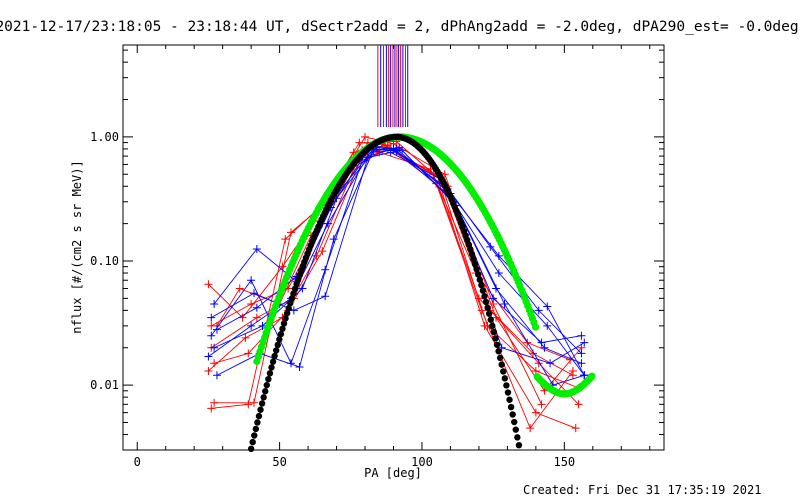  What do you see at coordinates (104, 385) in the screenshot?
I see `y-tick-label-2: 0.01` at bounding box center [104, 385].